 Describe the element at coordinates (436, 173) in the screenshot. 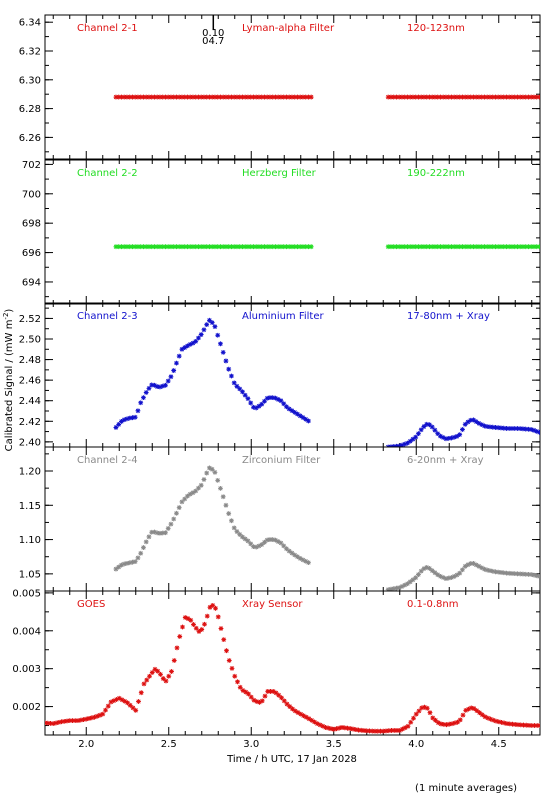

I see `panel-band-label: 190-222nm` at that location.